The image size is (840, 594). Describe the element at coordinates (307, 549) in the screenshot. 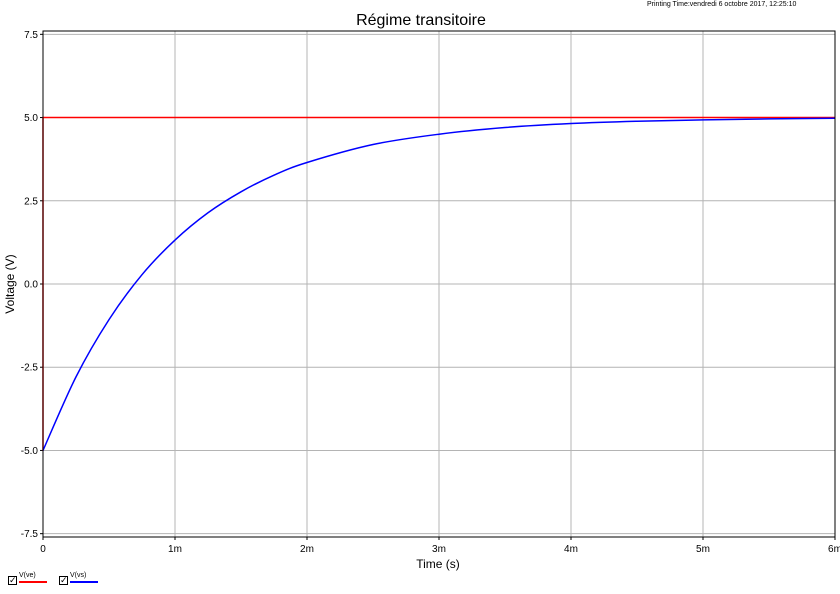

I see `x-tick-label: 2m` at that location.